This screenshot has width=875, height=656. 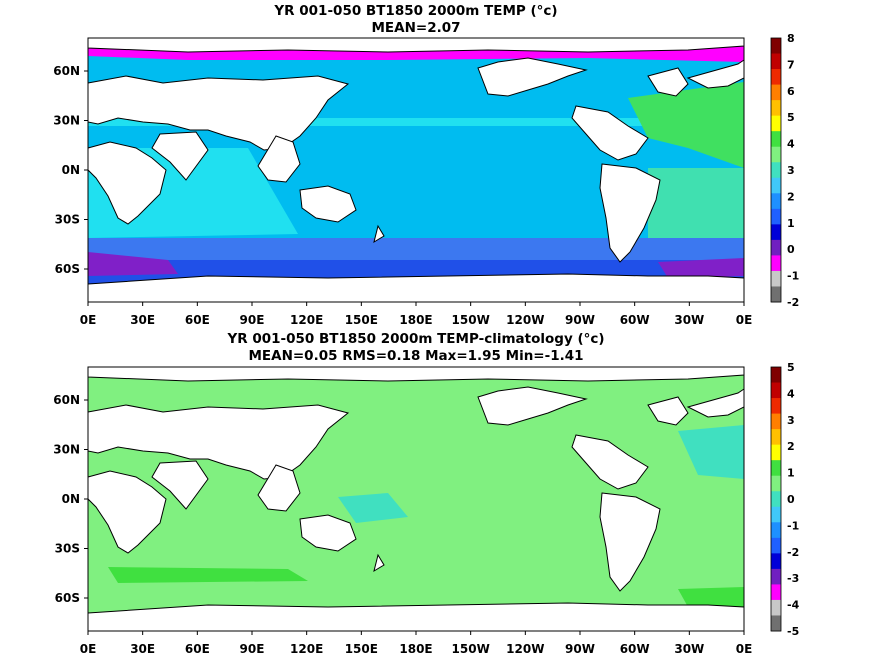 What do you see at coordinates (791, 446) in the screenshot?
I see `colorbar-label: 2` at bounding box center [791, 446].